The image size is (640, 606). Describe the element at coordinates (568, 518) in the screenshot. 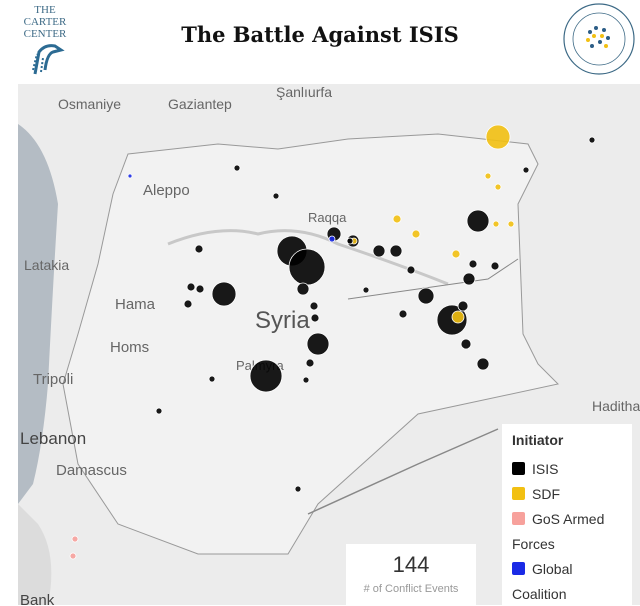

I see `legend-label: GoS Armed` at that location.